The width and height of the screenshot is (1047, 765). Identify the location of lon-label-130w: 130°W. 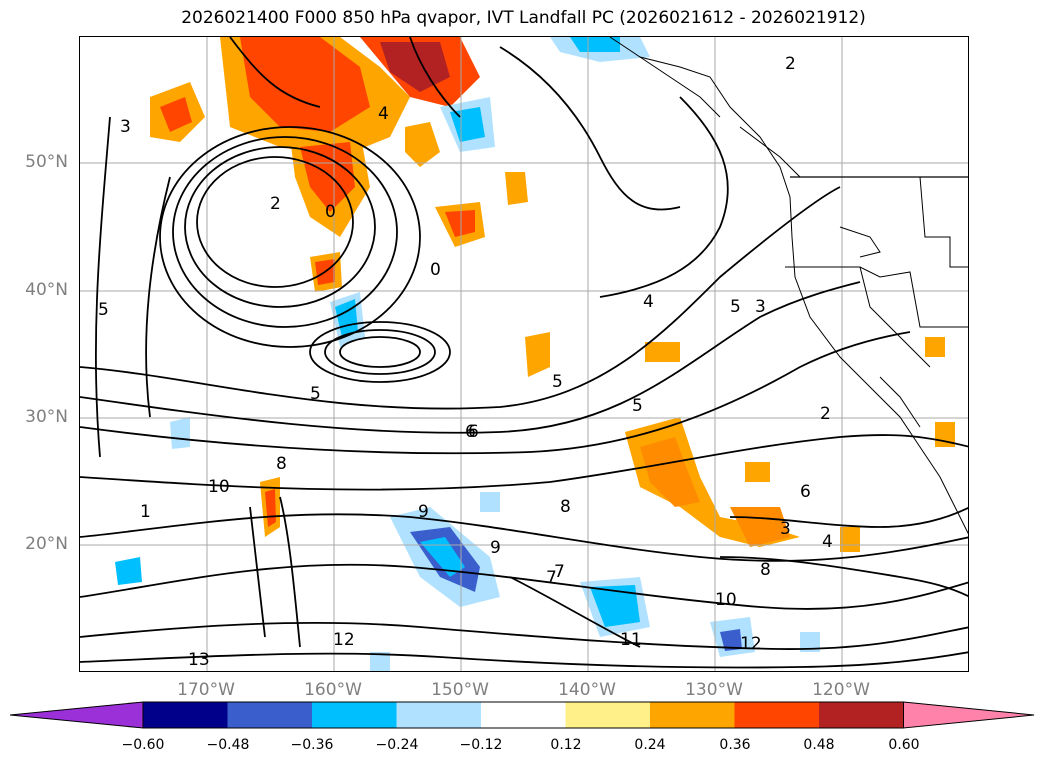
(714, 690).